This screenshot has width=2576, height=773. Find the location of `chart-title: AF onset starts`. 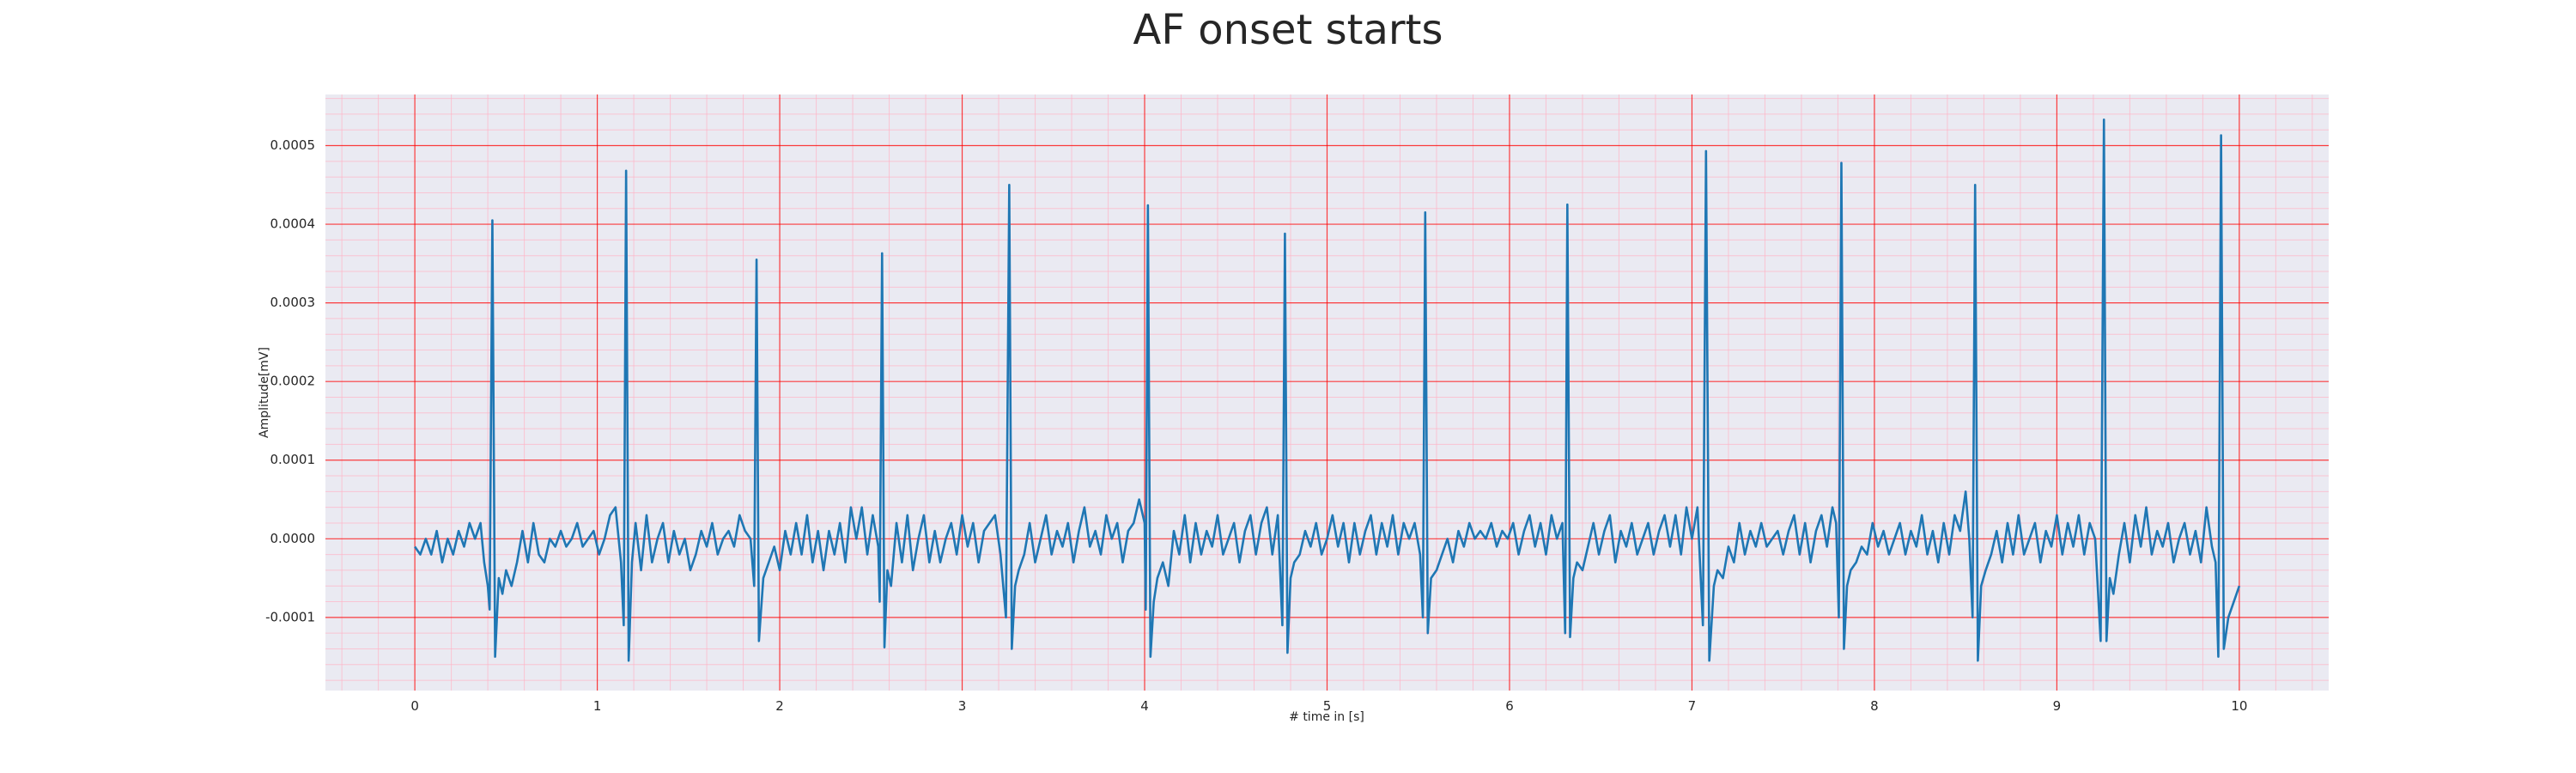

chart-title: AF onset starts is located at coordinates (1288, 30).